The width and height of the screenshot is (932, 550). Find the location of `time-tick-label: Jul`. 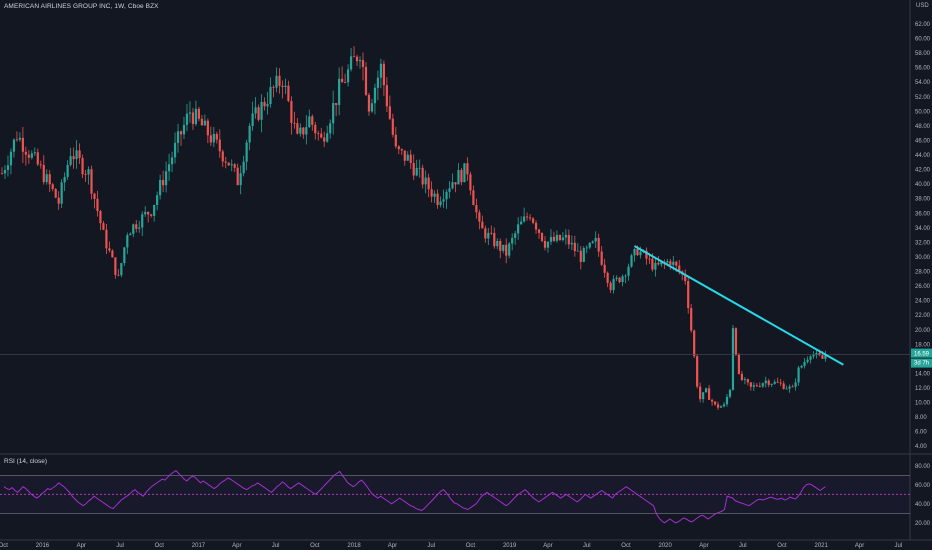

time-tick-label: Jul is located at coordinates (431, 546).